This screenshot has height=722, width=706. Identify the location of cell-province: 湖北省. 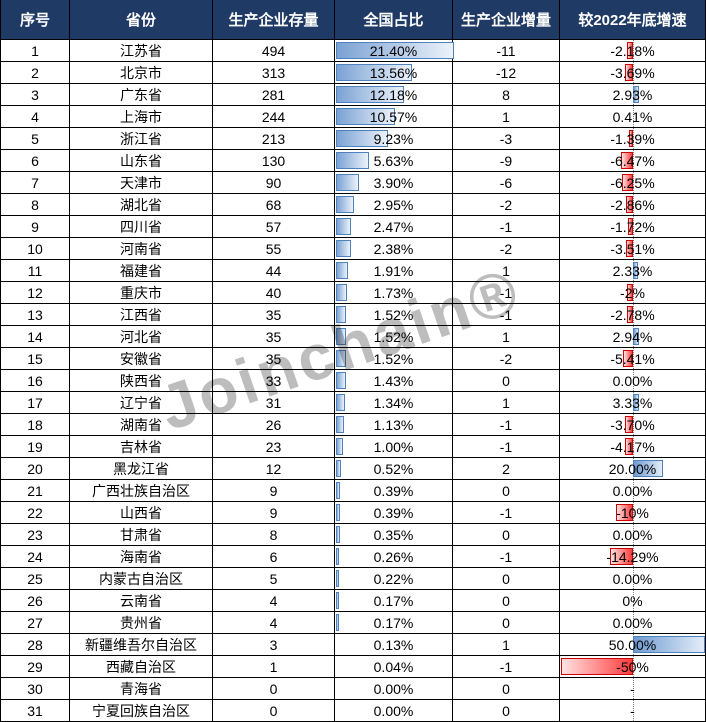
(141, 205).